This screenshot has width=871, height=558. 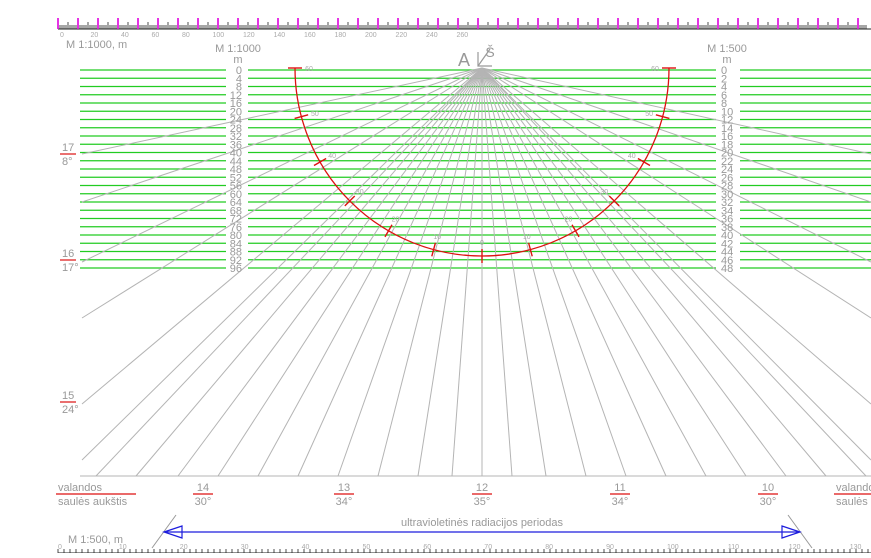 I want to click on left-axis-value: 16, so click(x=236, y=104).